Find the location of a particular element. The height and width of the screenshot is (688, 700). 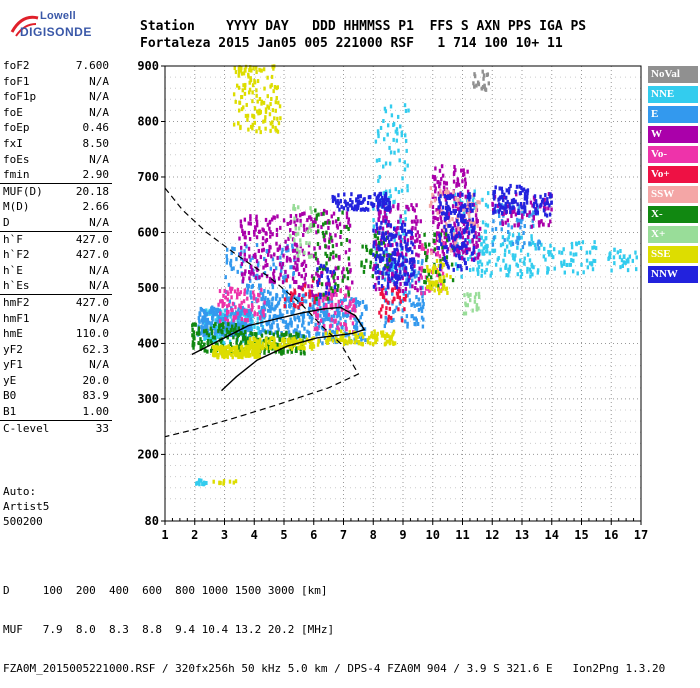

param-value: N/A is located at coordinates (99, 159).